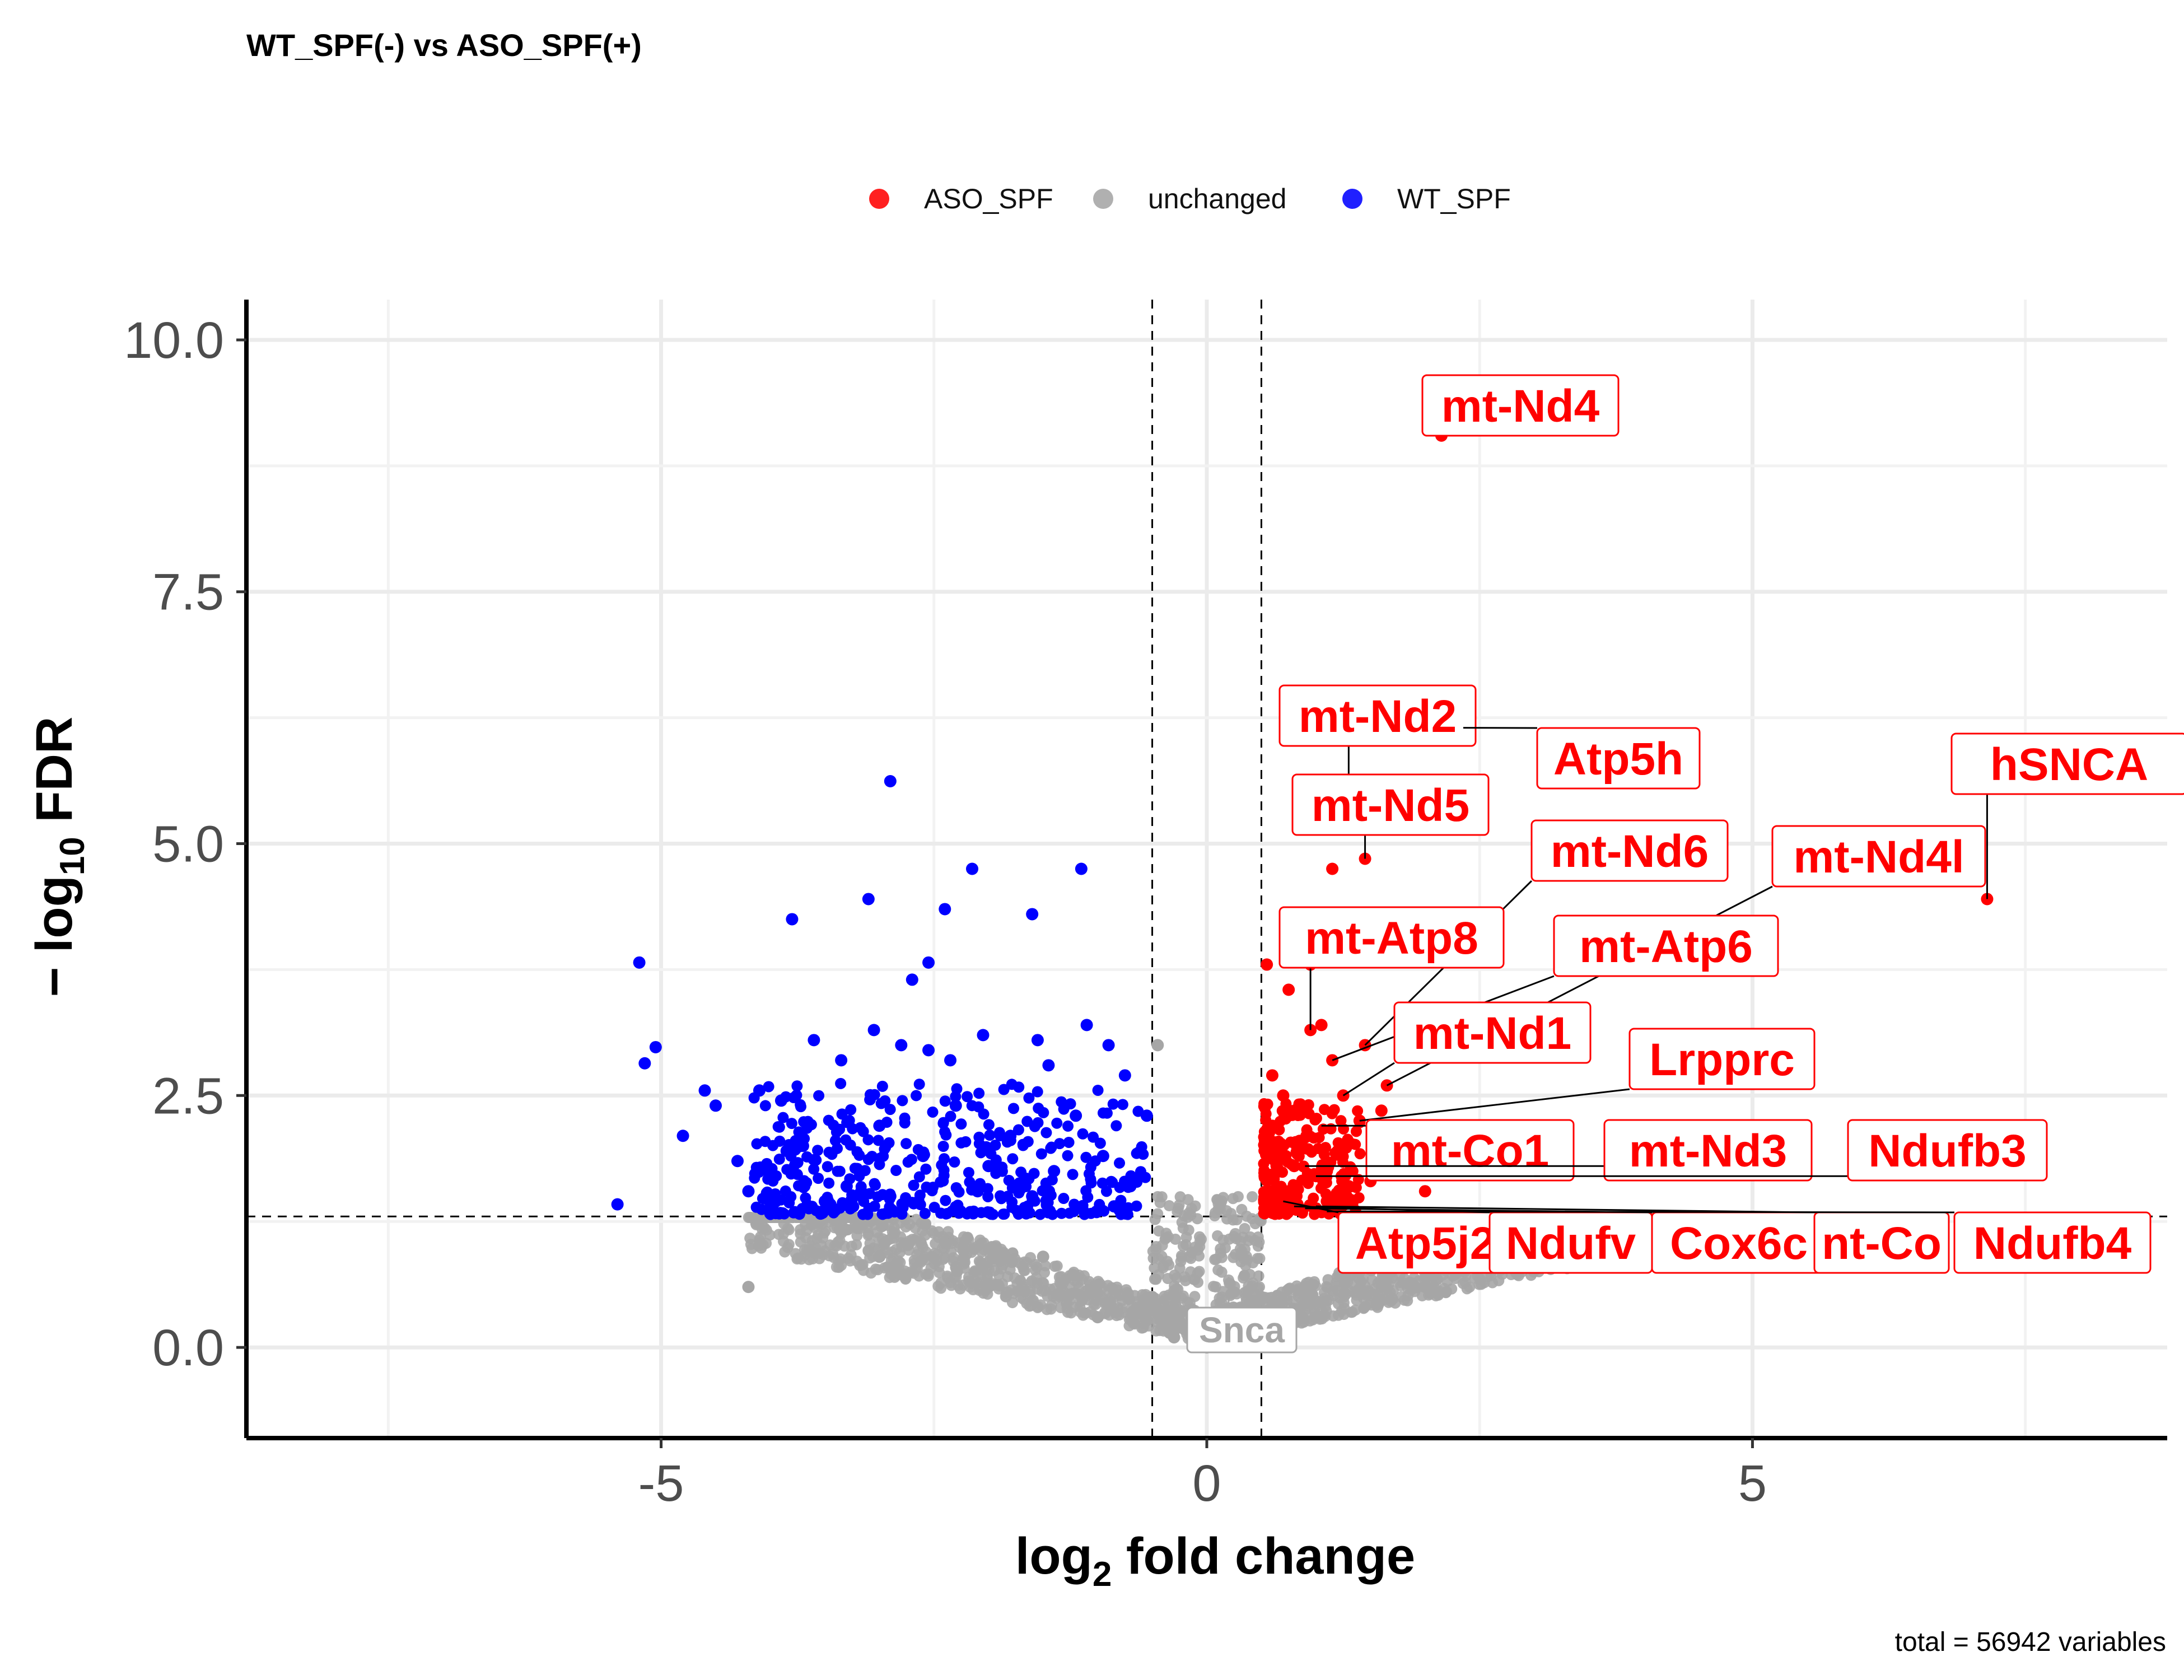  What do you see at coordinates (1352, 199) in the screenshot?
I see `legend-key-wt_spf` at bounding box center [1352, 199].